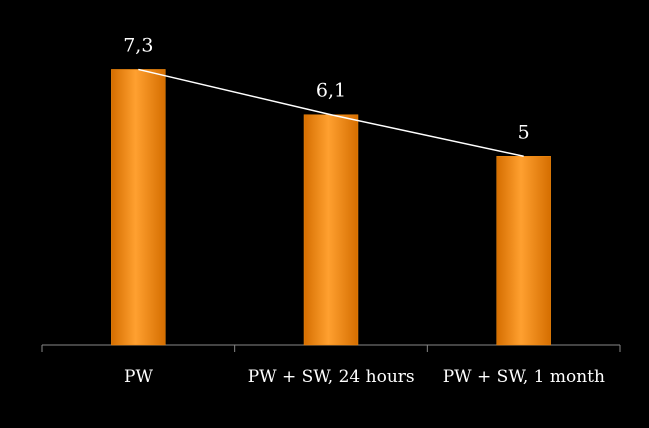 The width and height of the screenshot is (649, 428). I want to click on trend-line, so click(331, 112).